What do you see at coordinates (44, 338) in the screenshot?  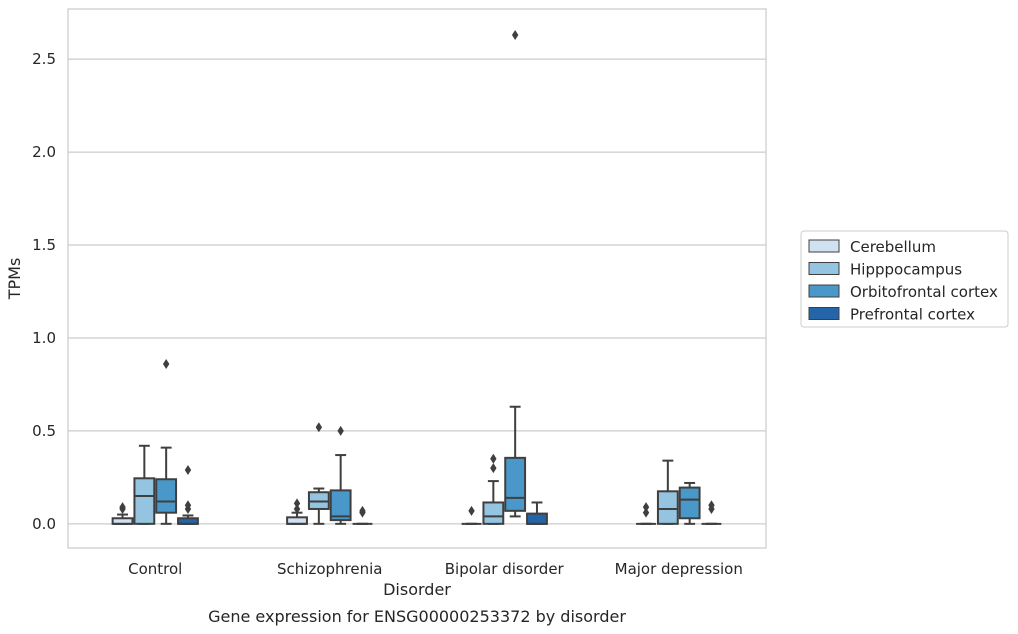 I see `y-tick-label: 1.0` at bounding box center [44, 338].